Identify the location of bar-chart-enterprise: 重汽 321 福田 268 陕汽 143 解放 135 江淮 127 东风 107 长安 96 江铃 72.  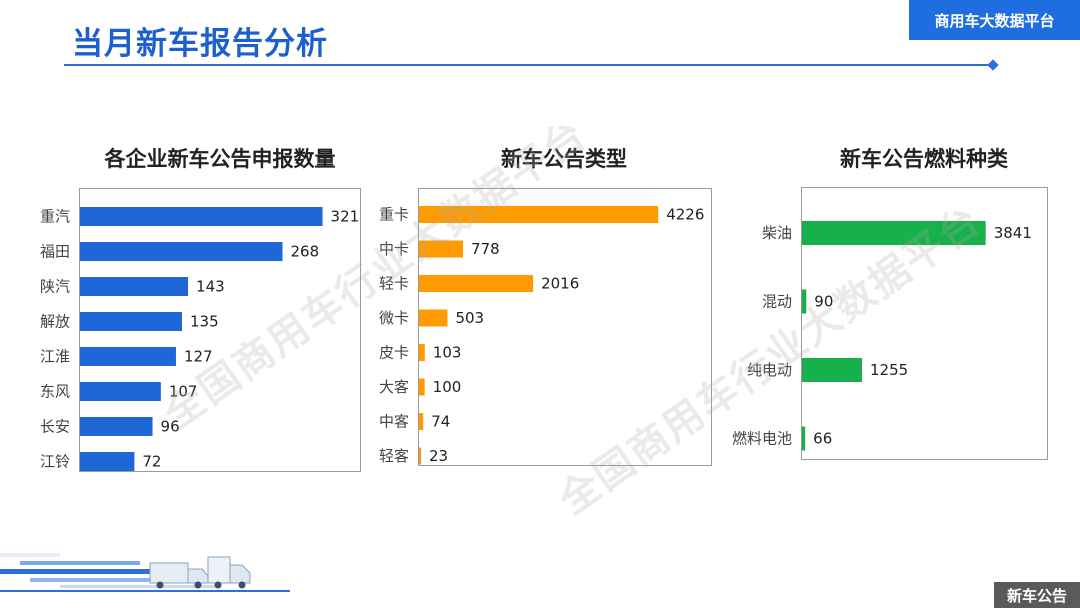
(200, 339).